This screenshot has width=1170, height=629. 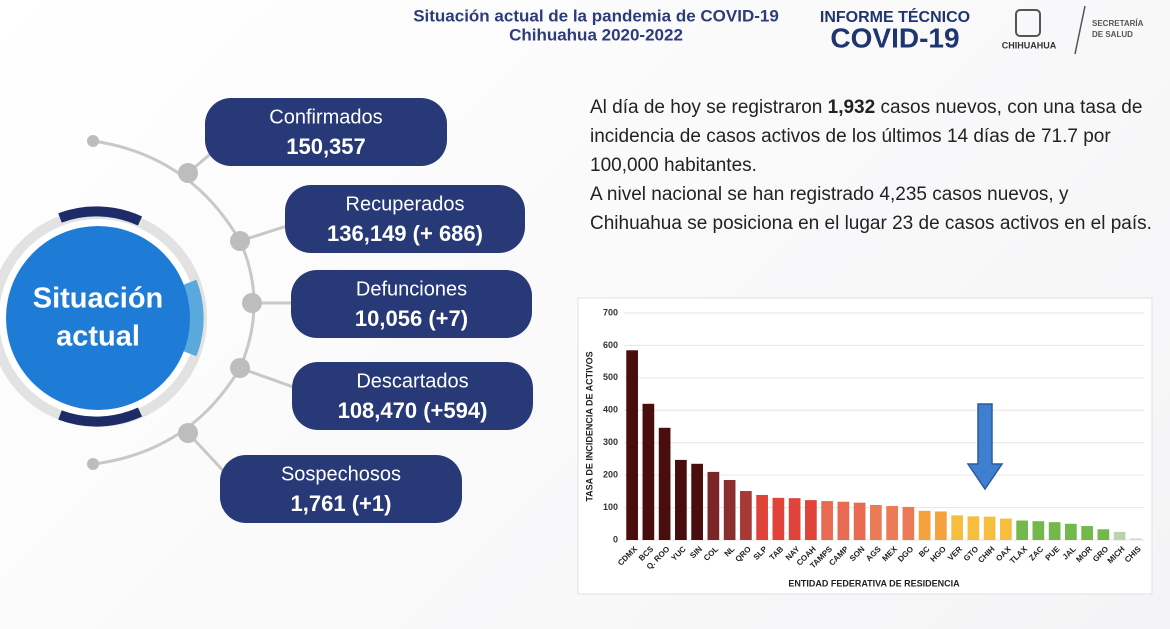 What do you see at coordinates (1112, 34) in the screenshot?
I see `agency-bottom: DE SALUD` at bounding box center [1112, 34].